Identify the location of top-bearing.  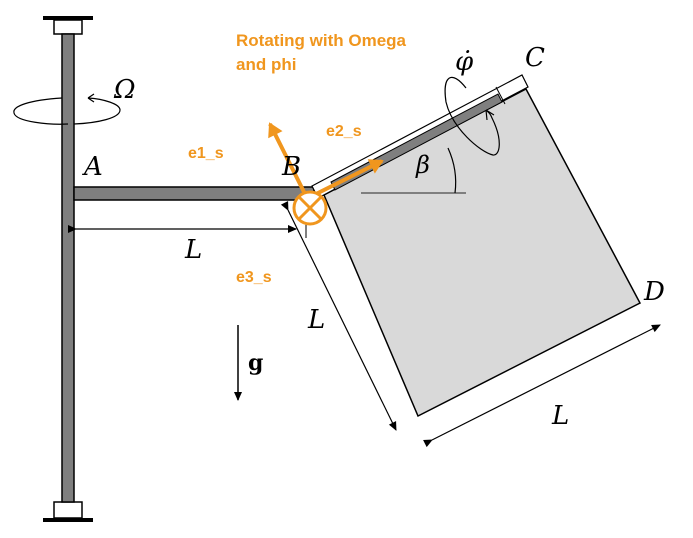
(68, 25).